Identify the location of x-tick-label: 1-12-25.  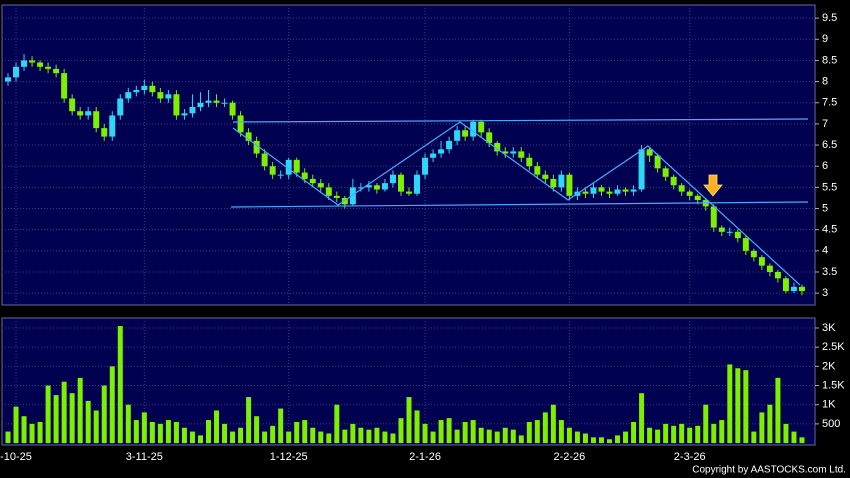
(289, 457).